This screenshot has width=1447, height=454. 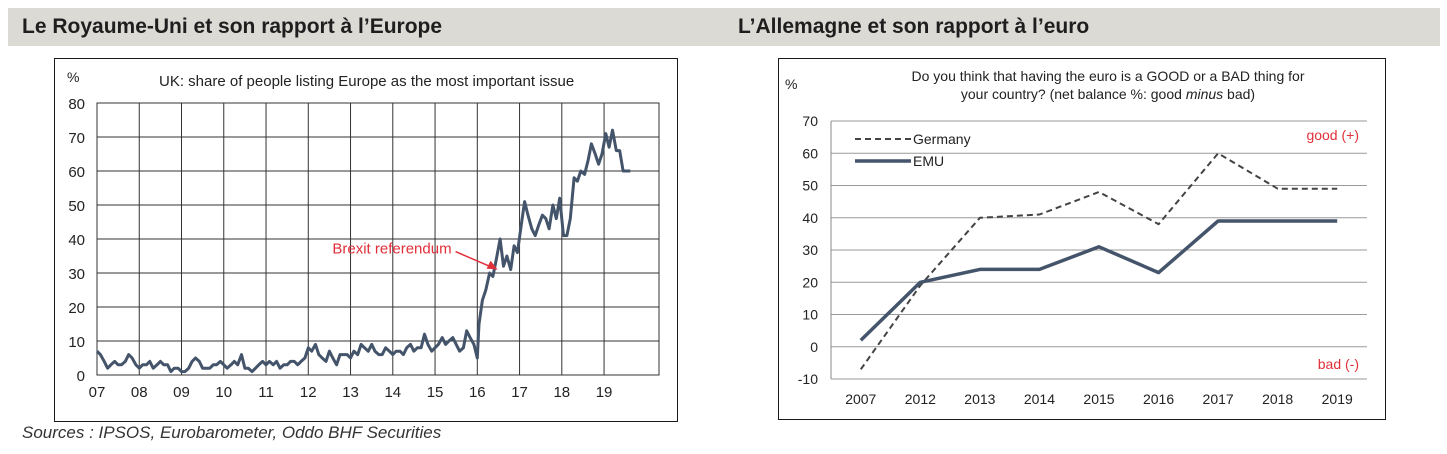 I want to click on x-tick-label: 2012, so click(x=920, y=399).